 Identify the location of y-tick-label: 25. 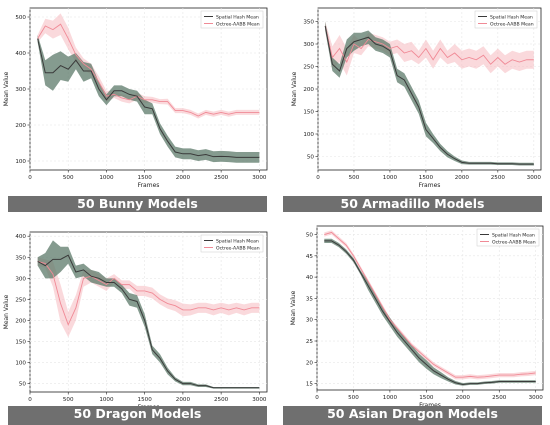
(310, 342).